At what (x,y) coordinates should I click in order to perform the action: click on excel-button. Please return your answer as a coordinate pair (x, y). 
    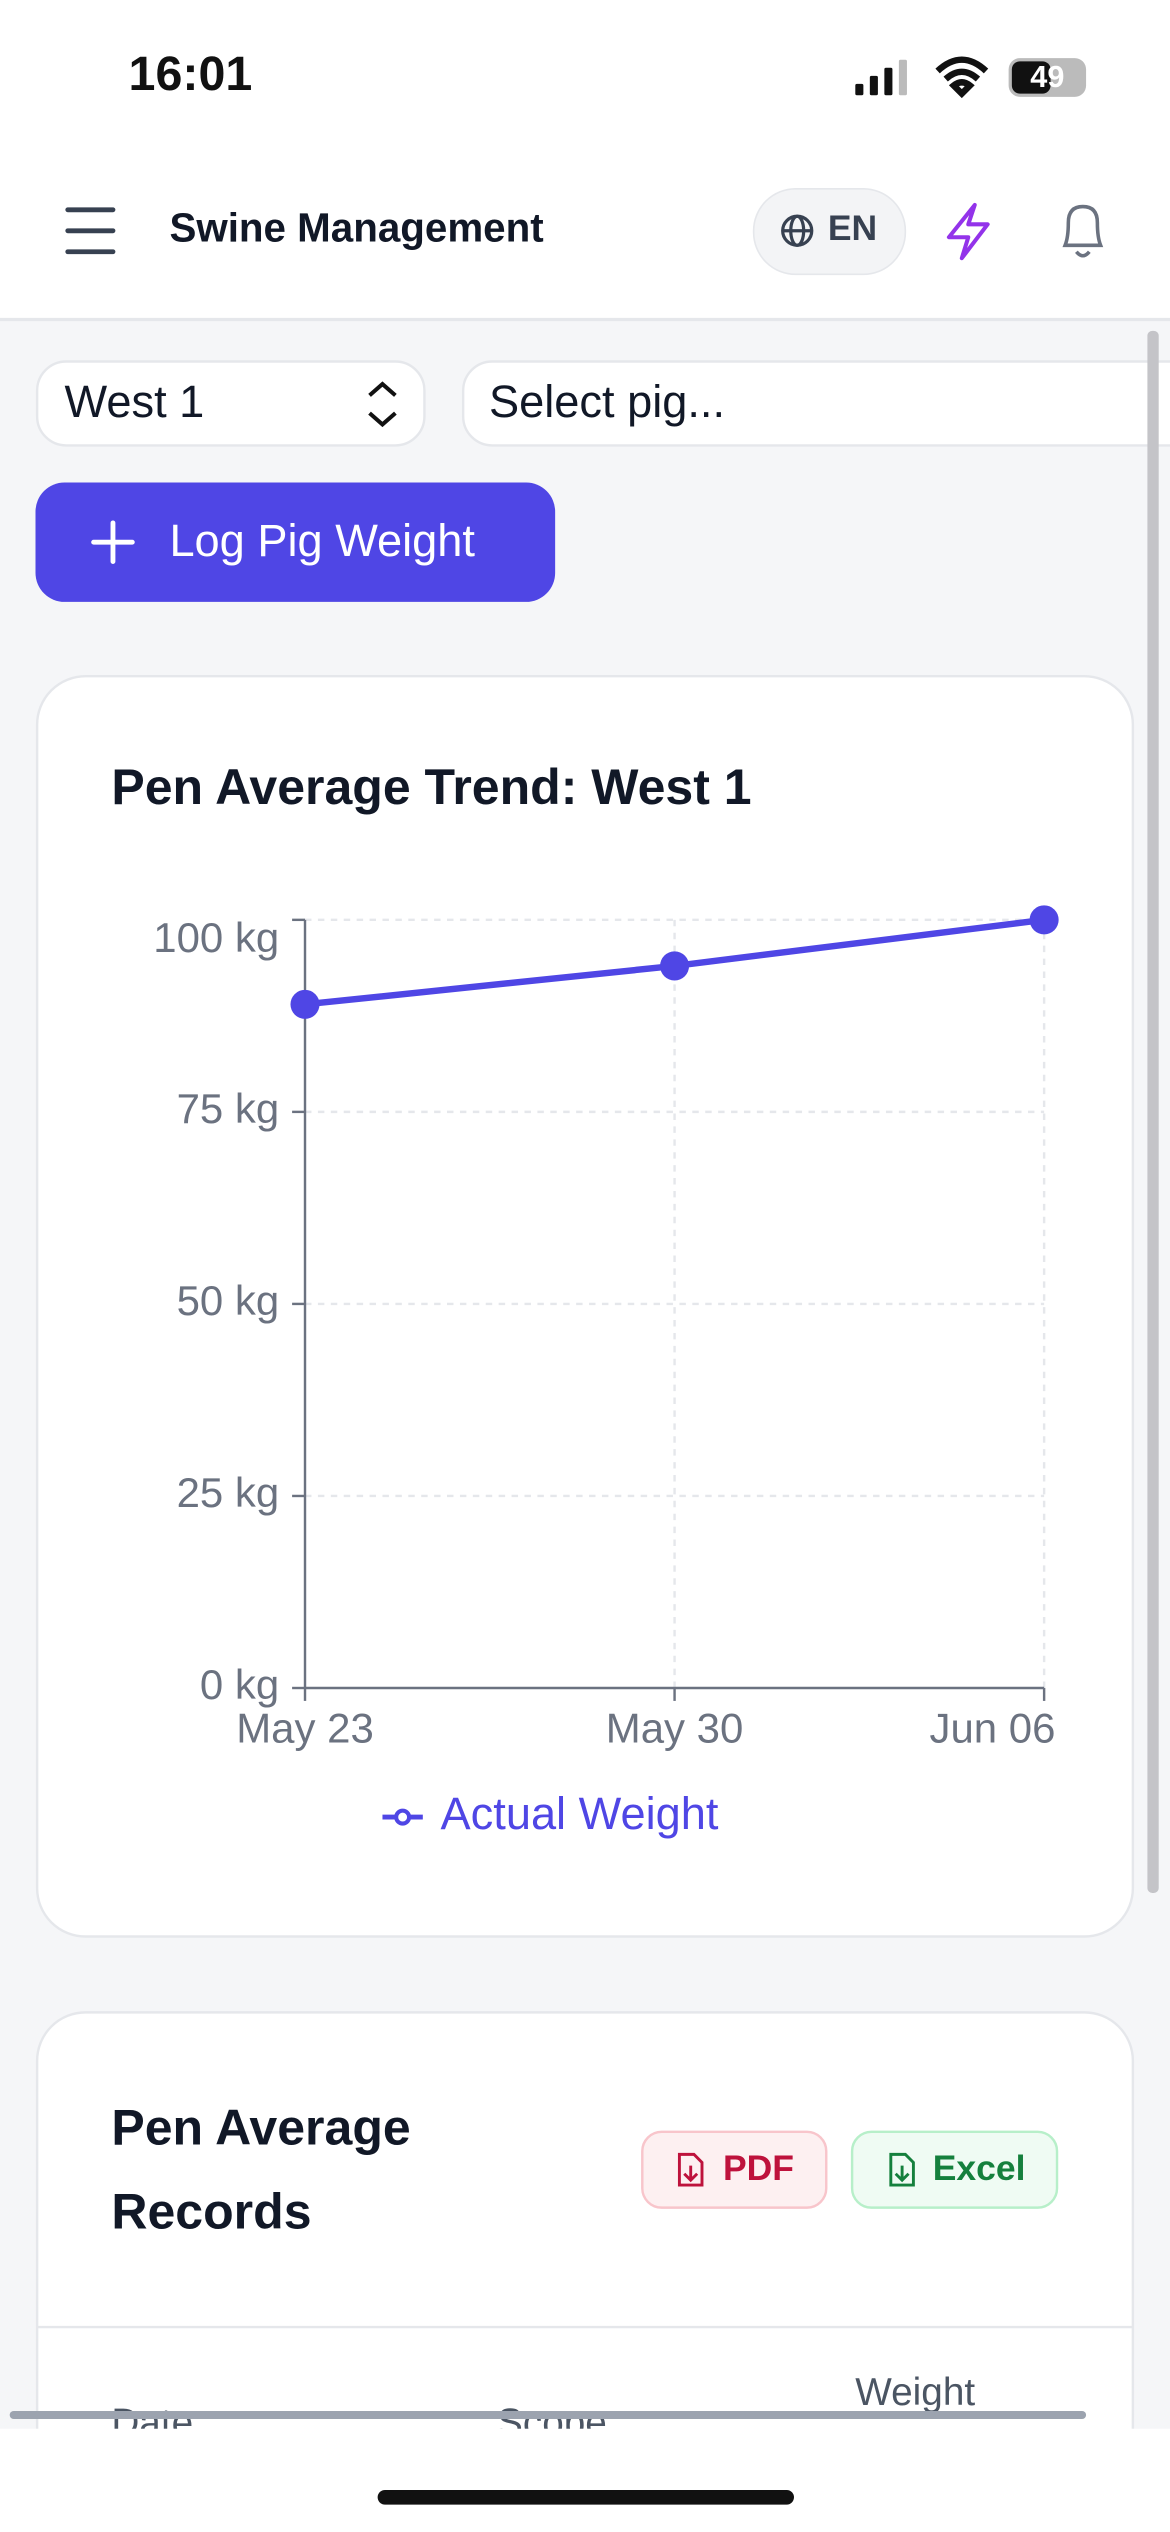
    Looking at the image, I should click on (954, 2169).